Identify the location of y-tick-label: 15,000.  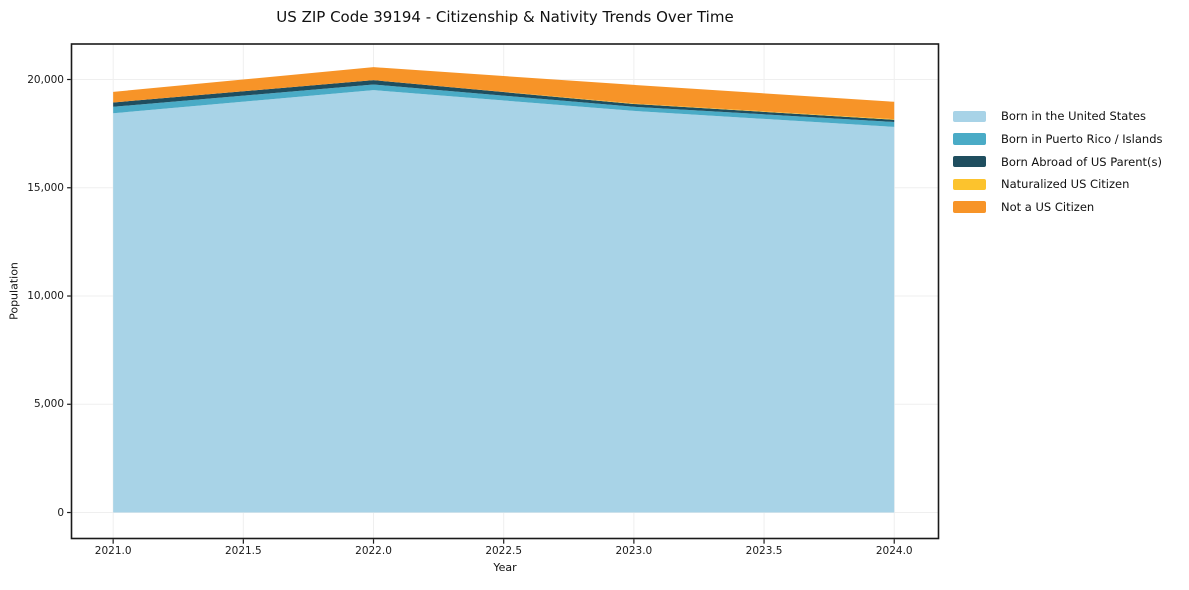
(45, 187).